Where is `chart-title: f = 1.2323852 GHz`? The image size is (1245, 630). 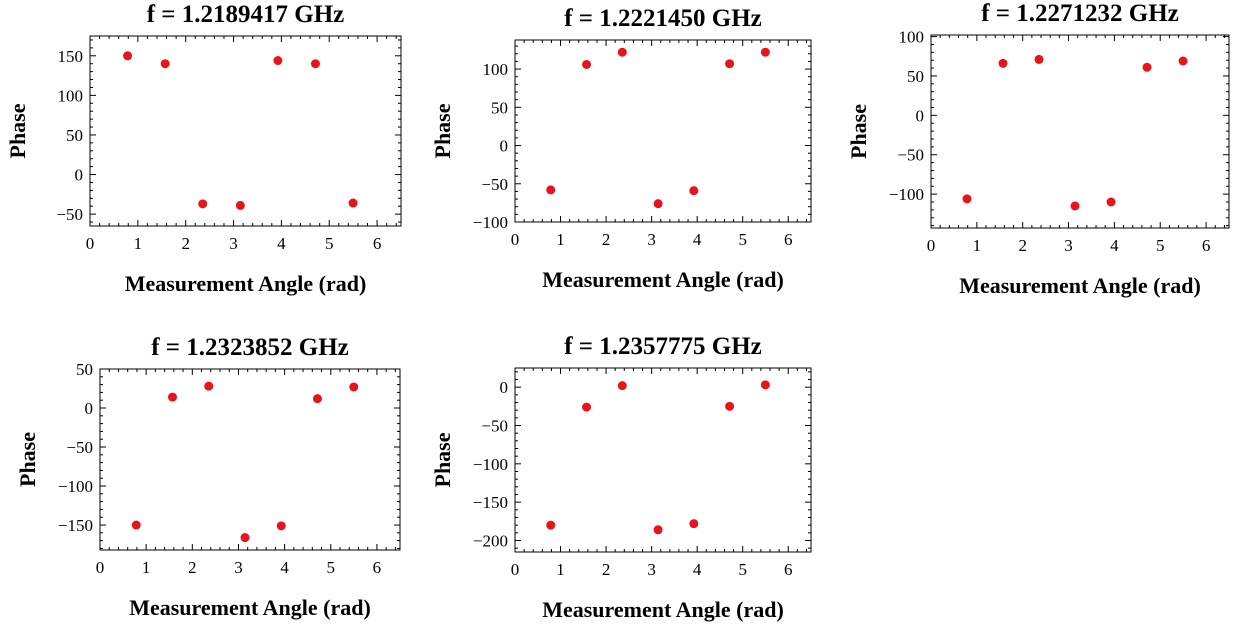 chart-title: f = 1.2323852 GHz is located at coordinates (250, 347).